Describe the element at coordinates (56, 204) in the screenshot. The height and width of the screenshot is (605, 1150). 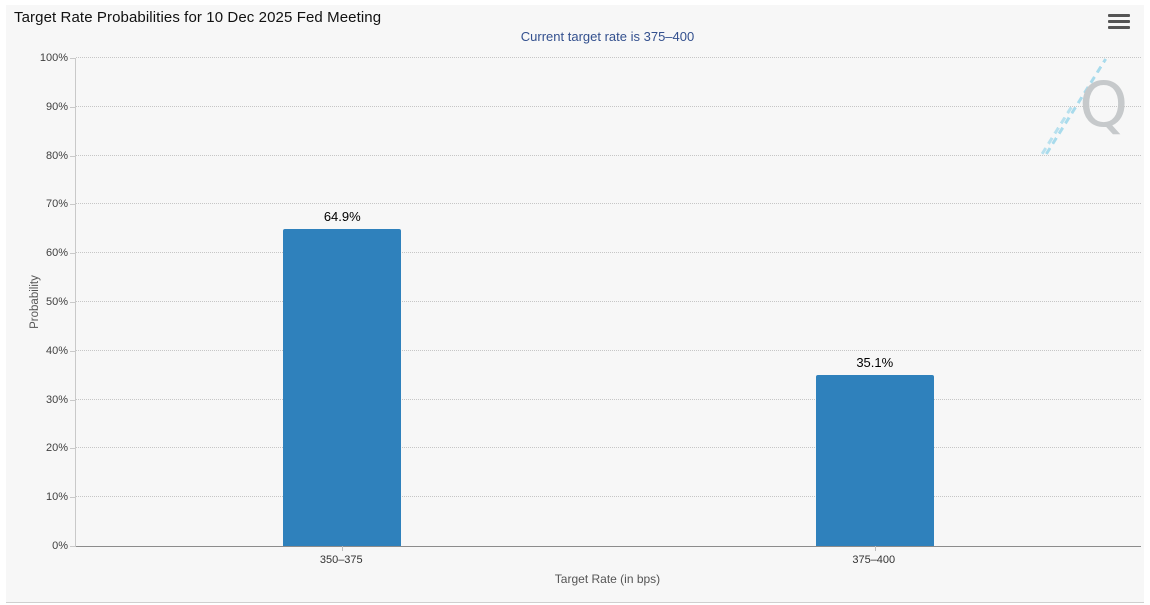
I see `y-tick-label: 70%` at that location.